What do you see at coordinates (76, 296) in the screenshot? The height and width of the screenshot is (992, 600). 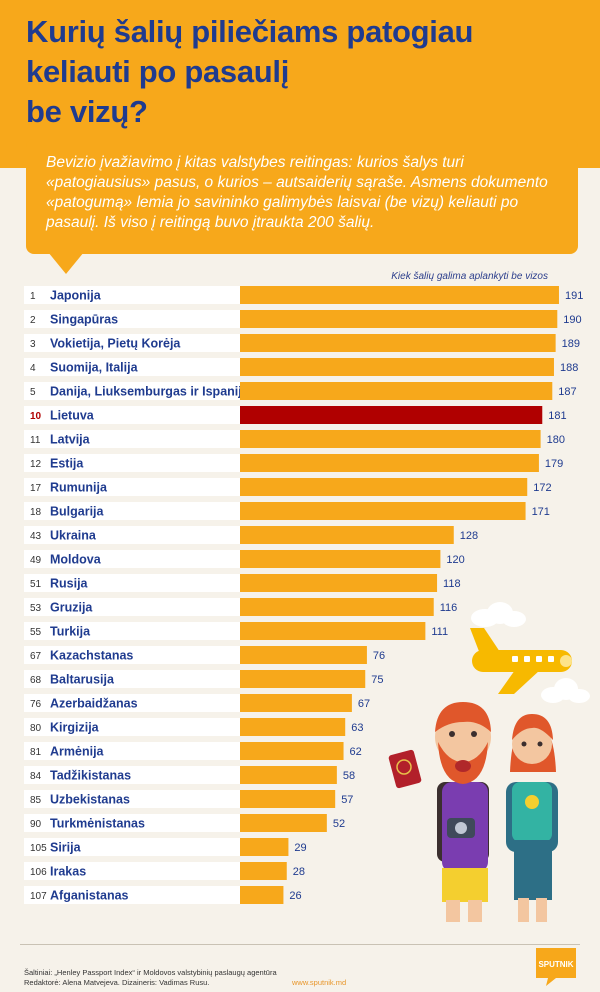 I see `country-label: Japonija` at bounding box center [76, 296].